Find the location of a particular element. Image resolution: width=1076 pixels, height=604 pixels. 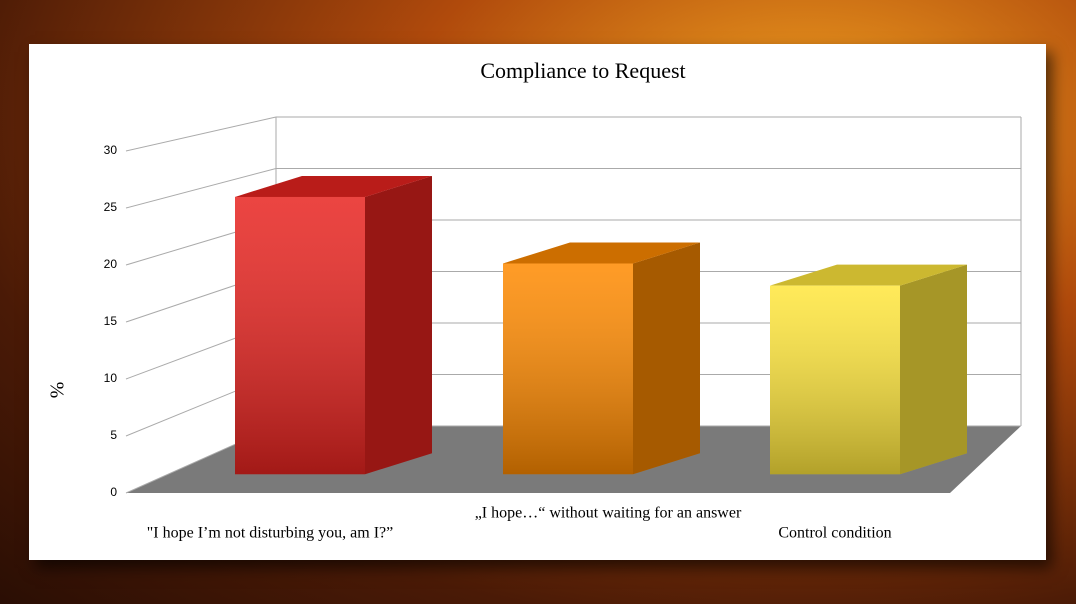

y-tick-label: 15 is located at coordinates (111, 321).